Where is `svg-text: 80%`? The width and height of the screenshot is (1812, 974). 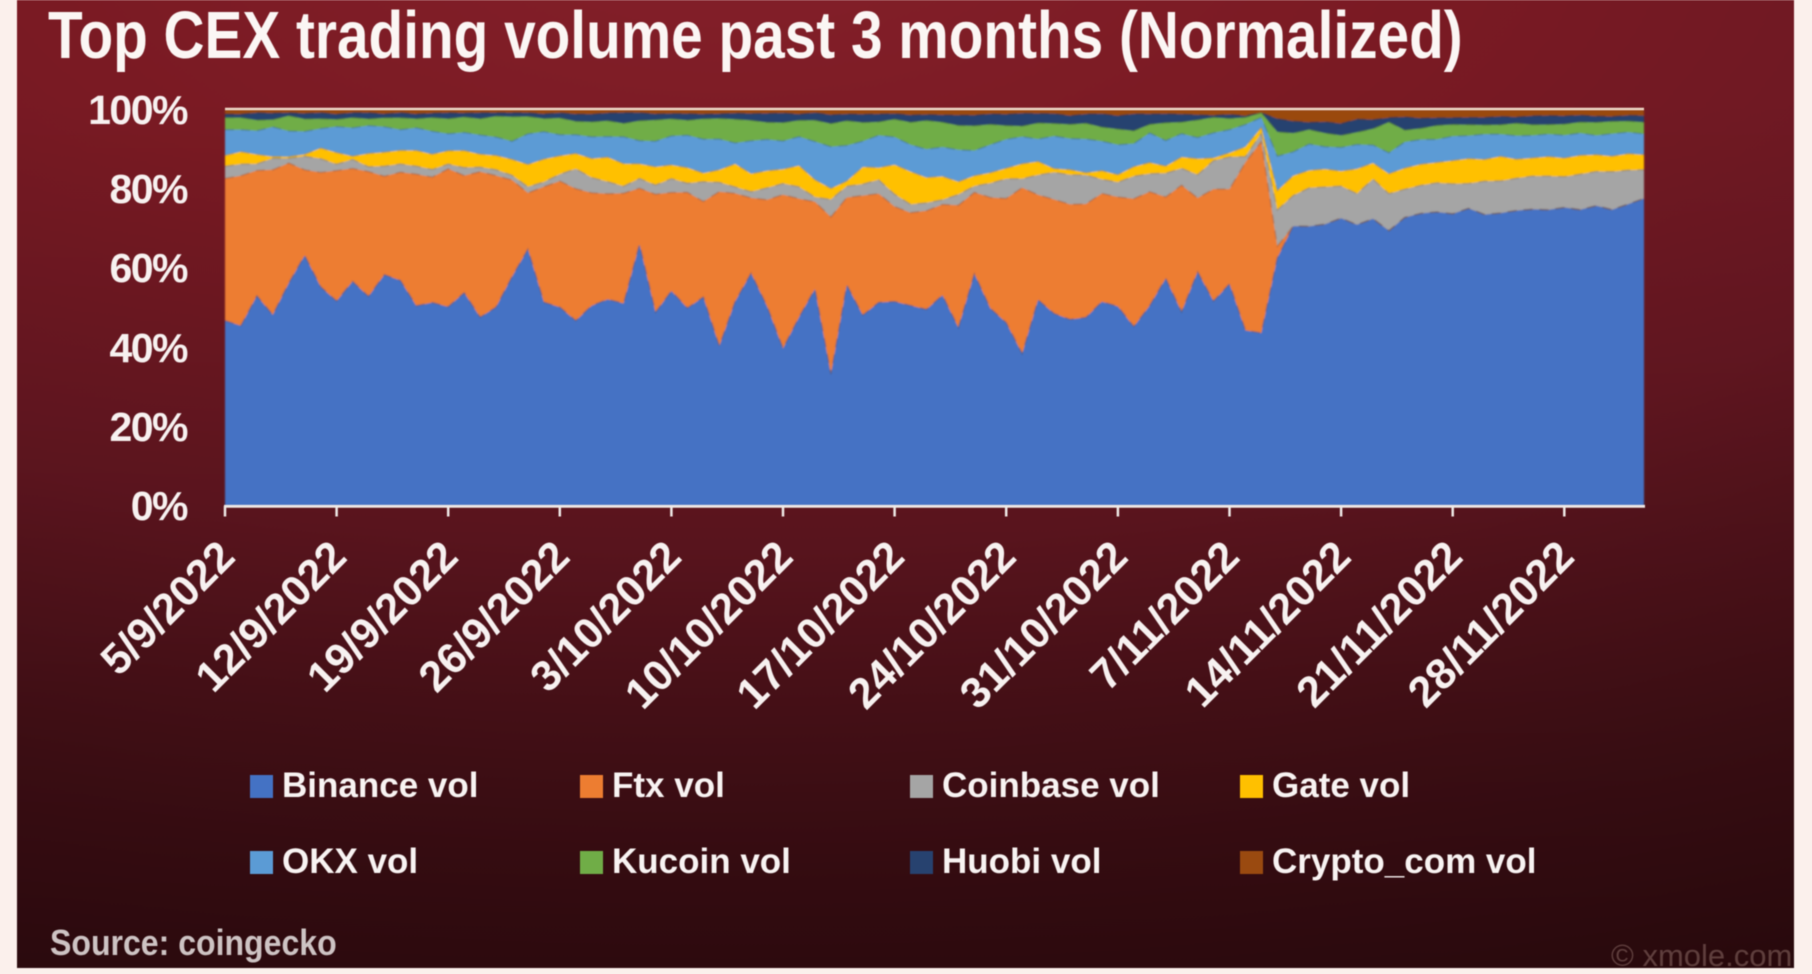
svg-text: 80% is located at coordinates (148, 189).